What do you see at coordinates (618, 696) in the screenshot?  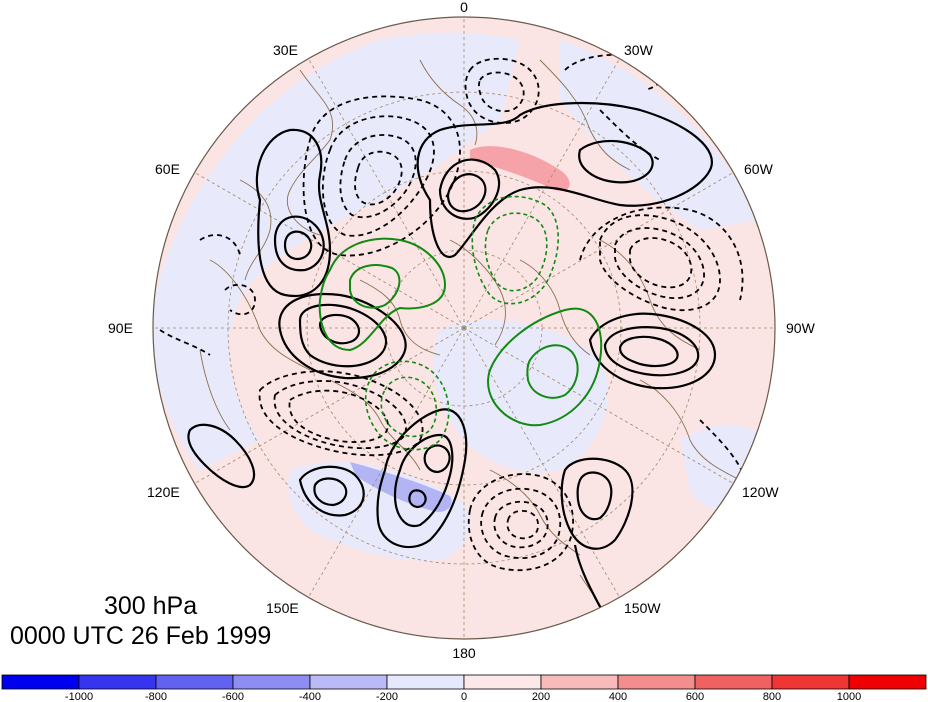 I see `colorbar-tick-label: 400` at bounding box center [618, 696].